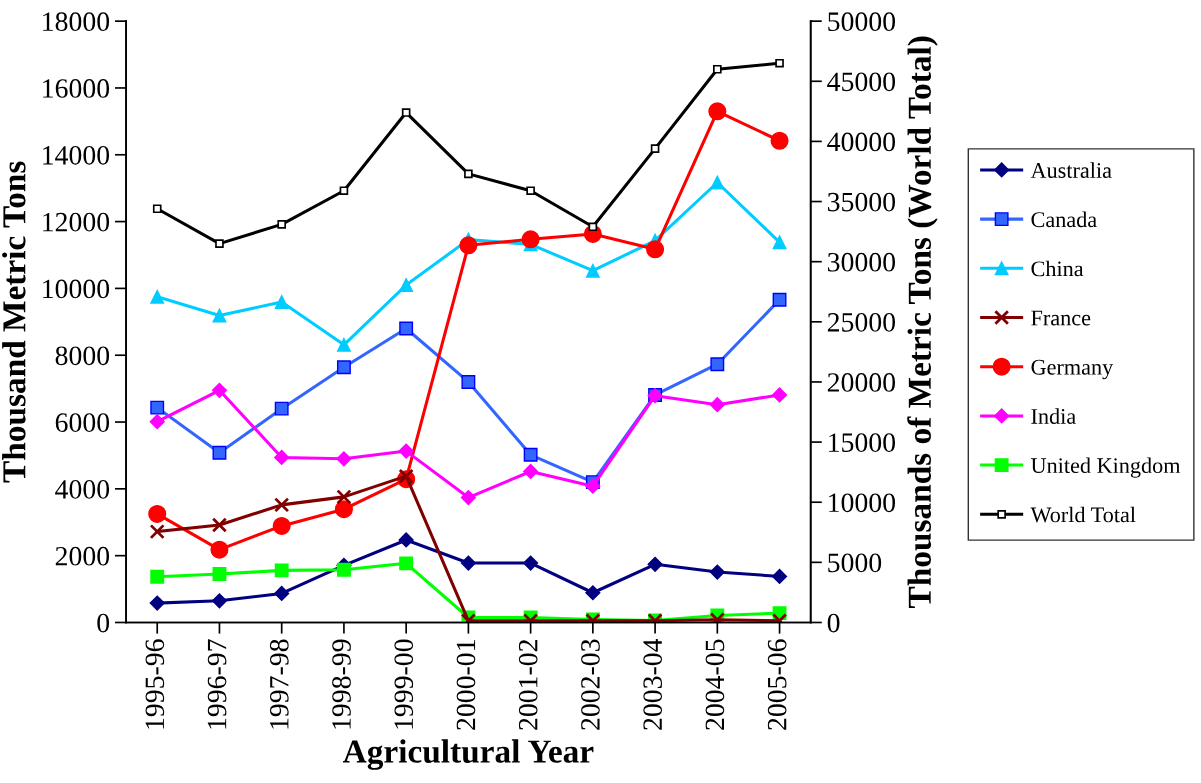 The image size is (1201, 783). What do you see at coordinates (82, 422) in the screenshot?
I see `y-tick-label: 6000` at bounding box center [82, 422].